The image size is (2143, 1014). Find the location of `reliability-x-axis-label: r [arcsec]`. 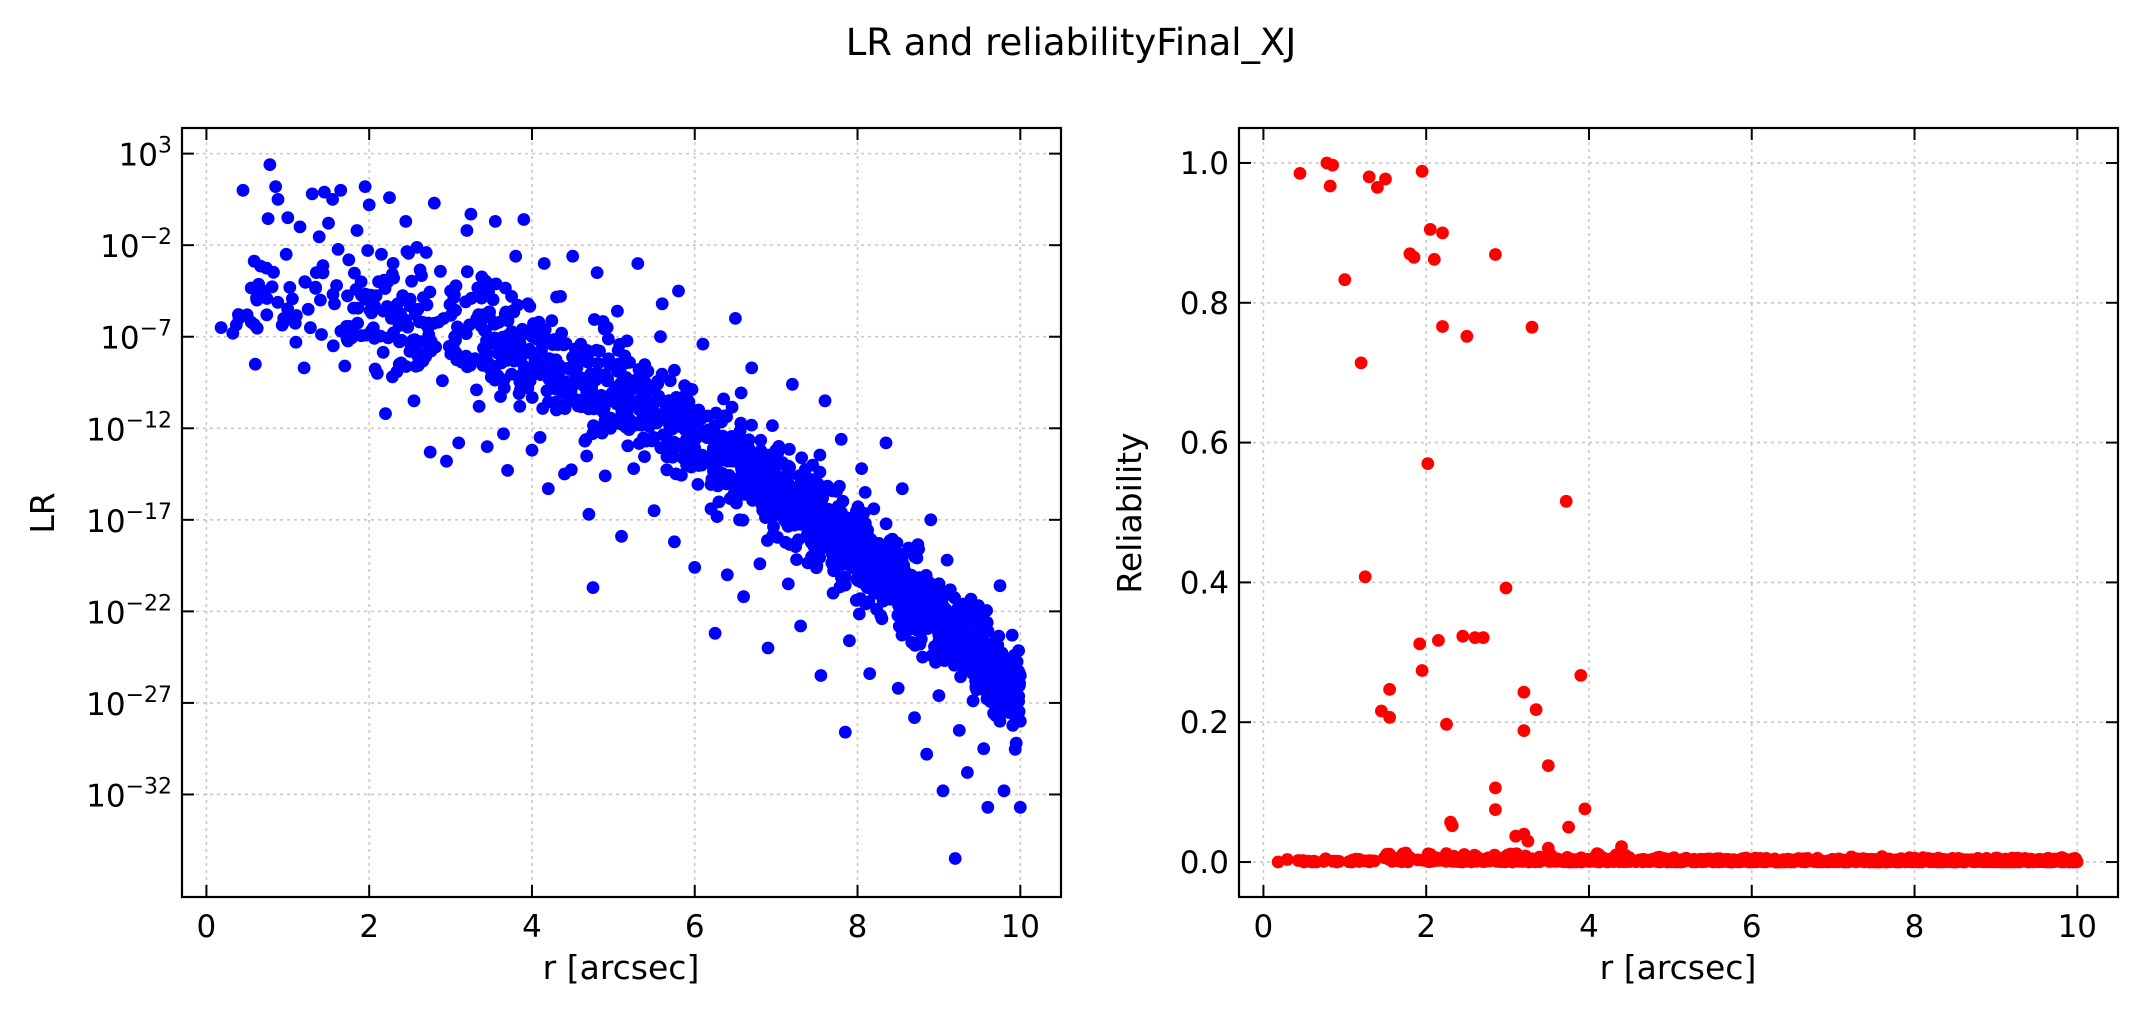

reliability-x-axis-label: r [arcsec] is located at coordinates (1678, 967).